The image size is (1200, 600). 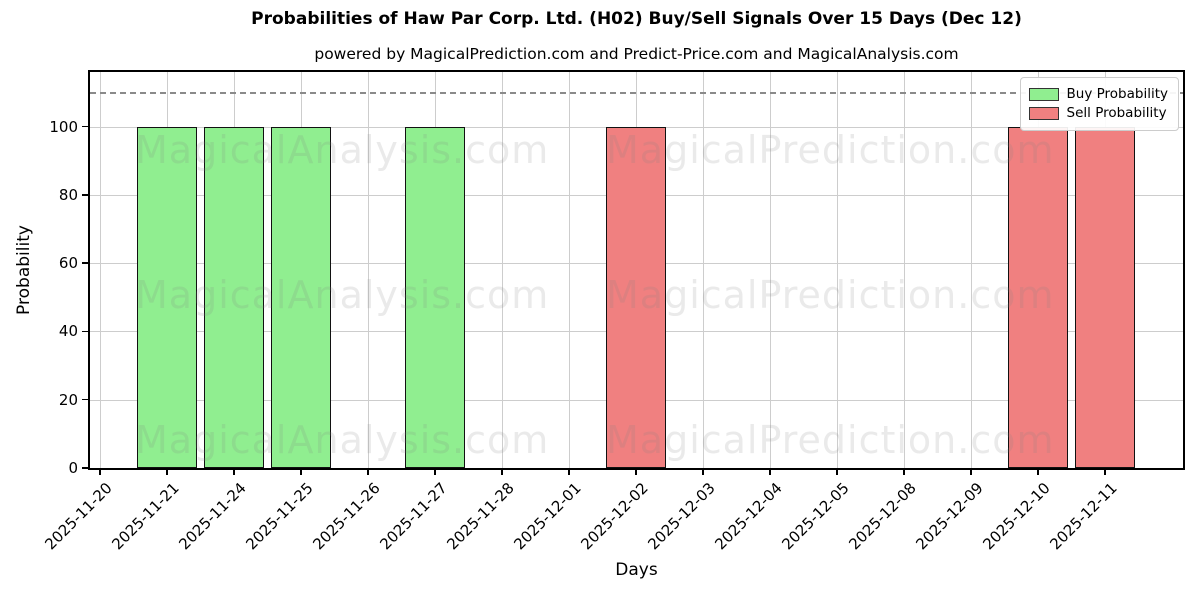 I want to click on legend-entry-sell: Sell Probability, so click(x=1098, y=113).